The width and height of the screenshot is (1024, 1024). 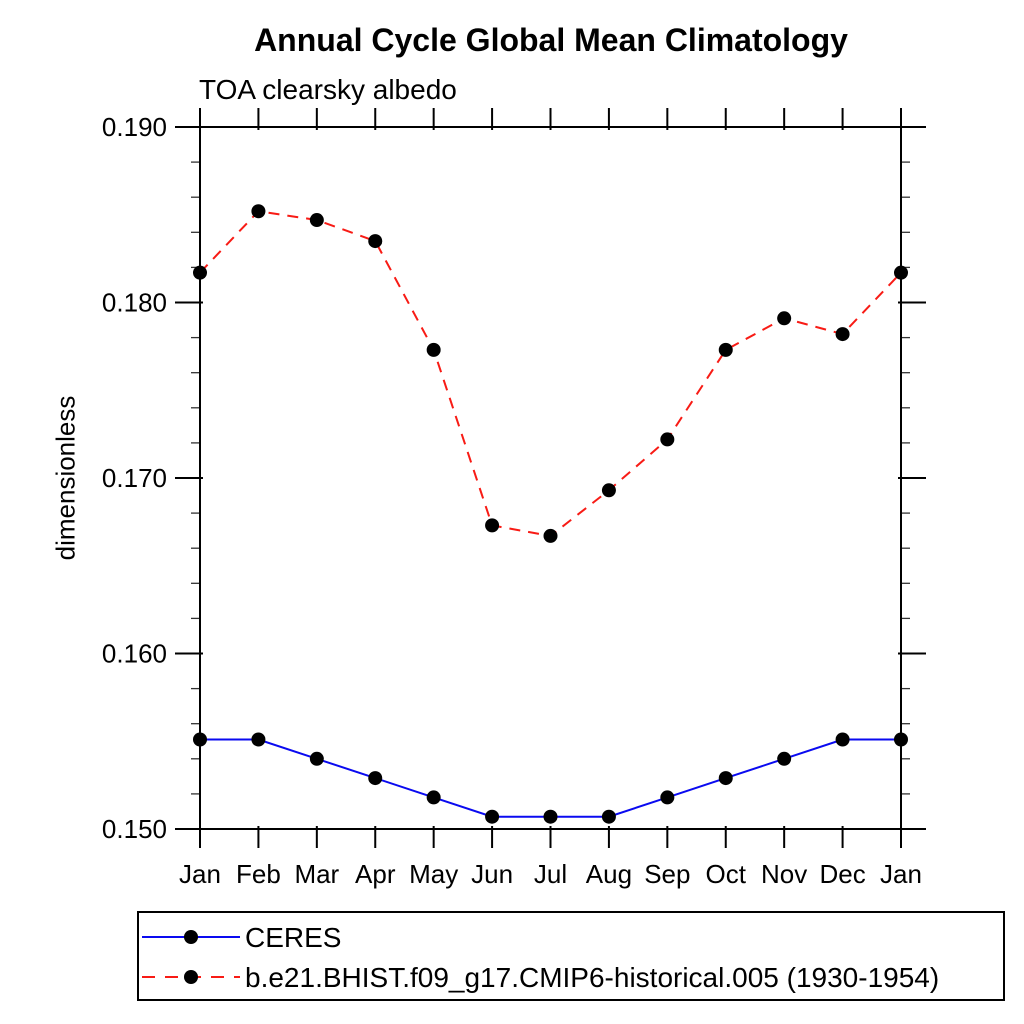 I want to click on x-tick-label: Jul, so click(x=550, y=874).